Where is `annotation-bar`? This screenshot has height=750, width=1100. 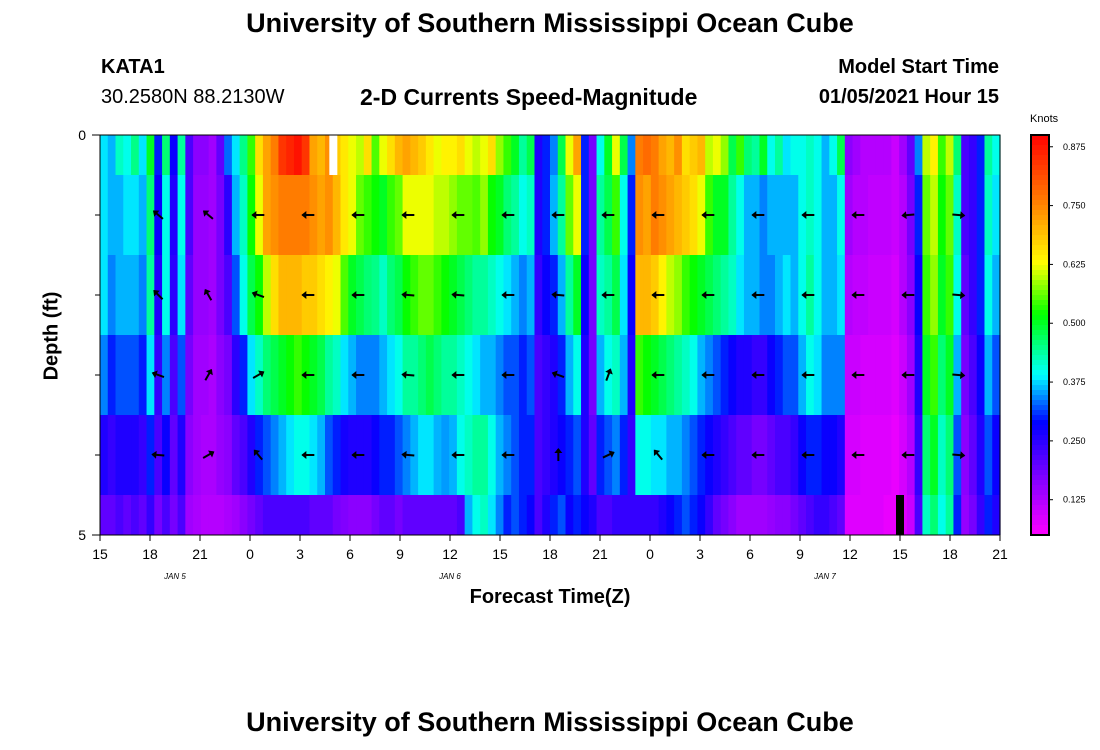 annotation-bar is located at coordinates (900, 515).